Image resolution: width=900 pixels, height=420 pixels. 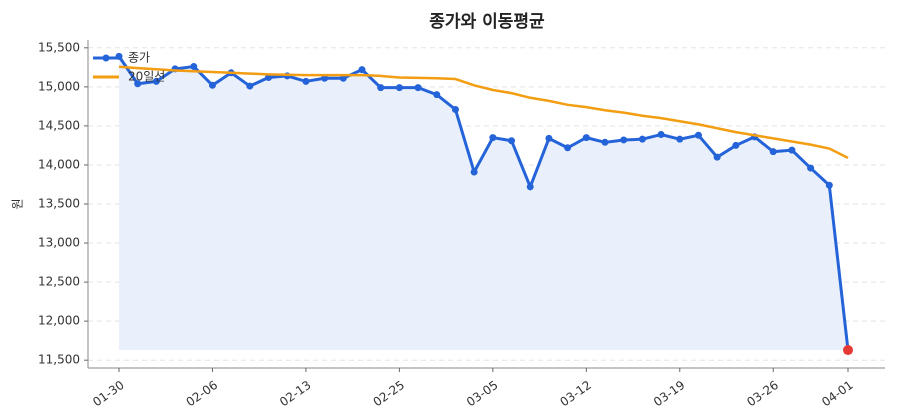 What do you see at coordinates (59, 125) in the screenshot?
I see `y-tick-label: 14,500` at bounding box center [59, 125].